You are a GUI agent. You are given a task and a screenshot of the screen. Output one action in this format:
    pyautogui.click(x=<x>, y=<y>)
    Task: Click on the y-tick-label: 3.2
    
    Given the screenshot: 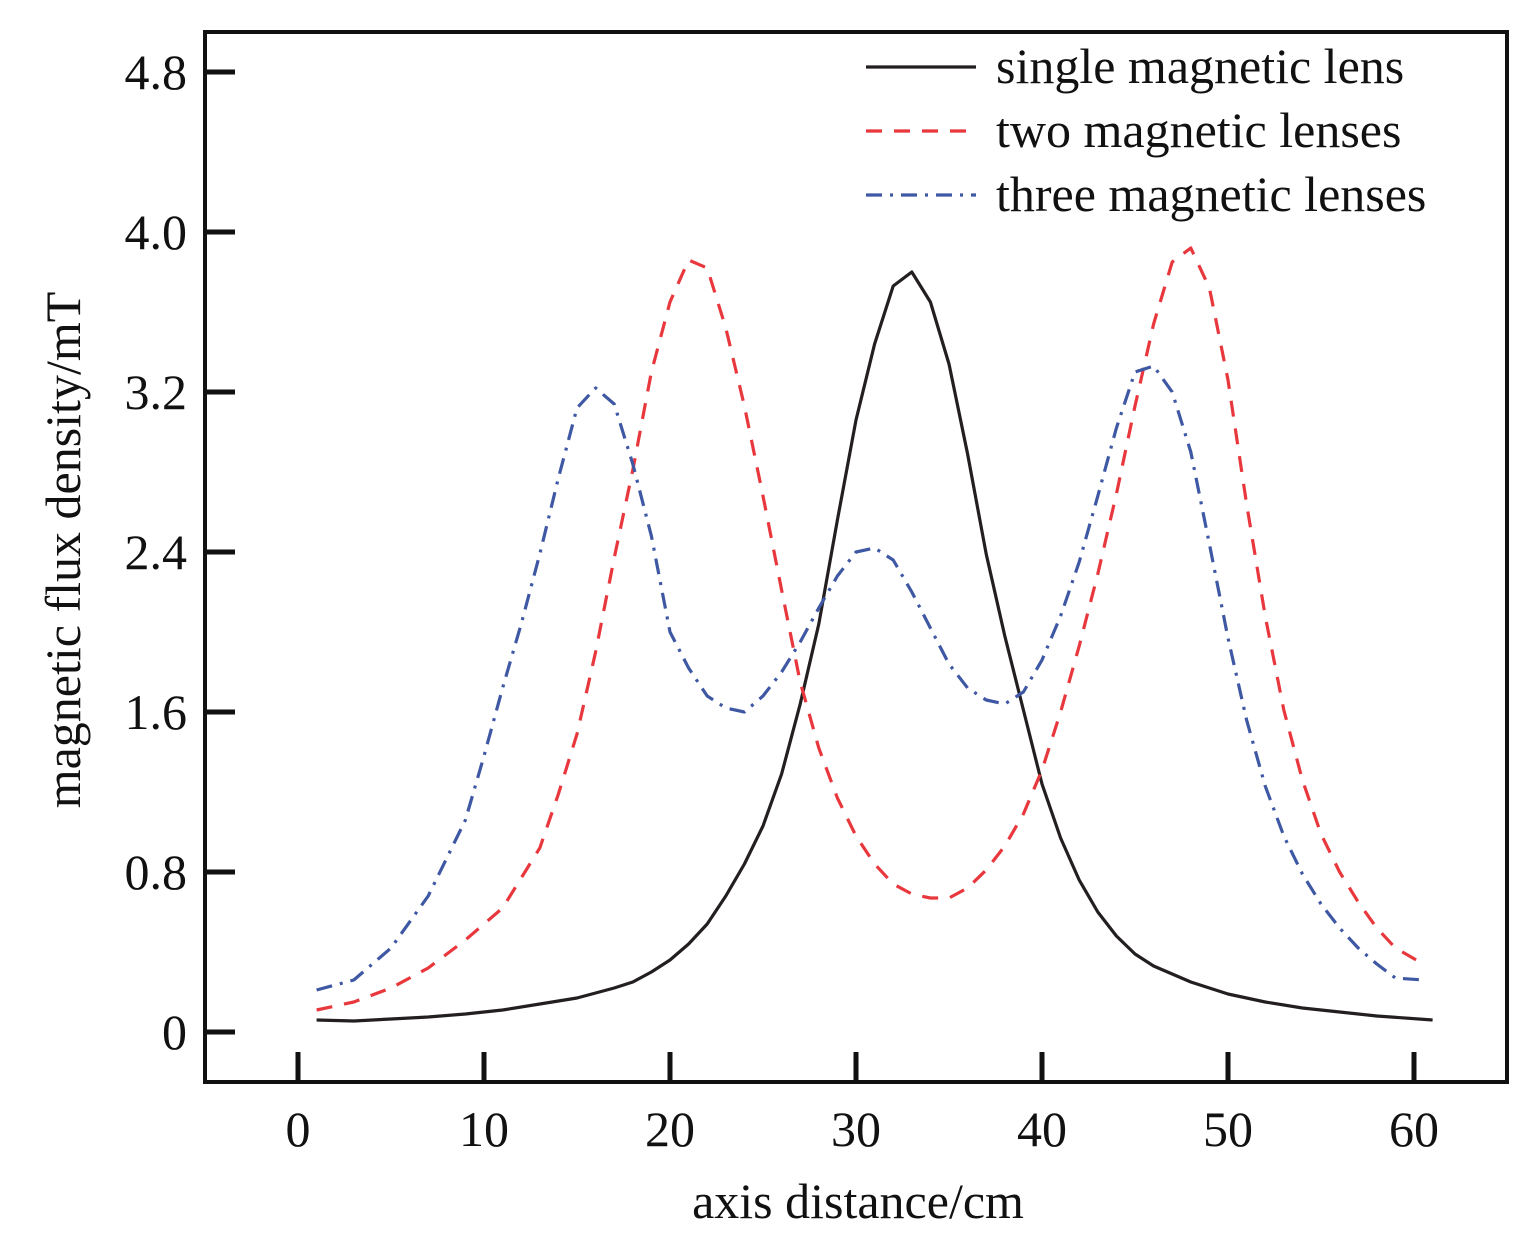 What is the action you would take?
    pyautogui.click(x=156, y=392)
    